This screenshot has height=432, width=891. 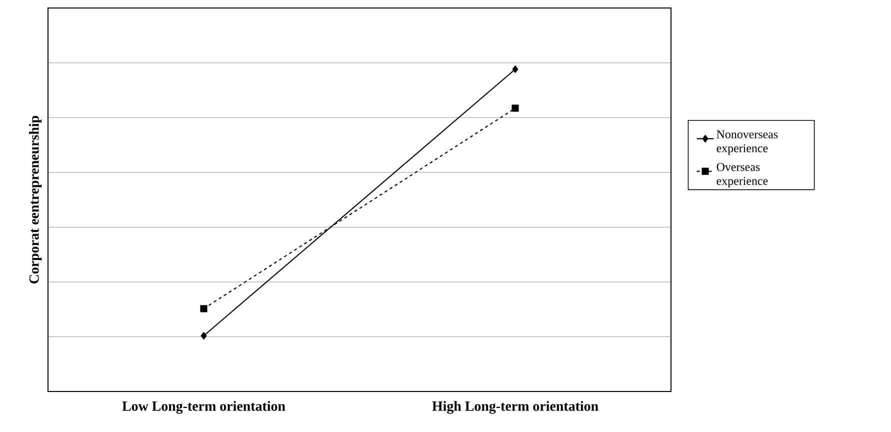 What do you see at coordinates (515, 407) in the screenshot?
I see `x-tick-label: High Long-term orientation` at bounding box center [515, 407].